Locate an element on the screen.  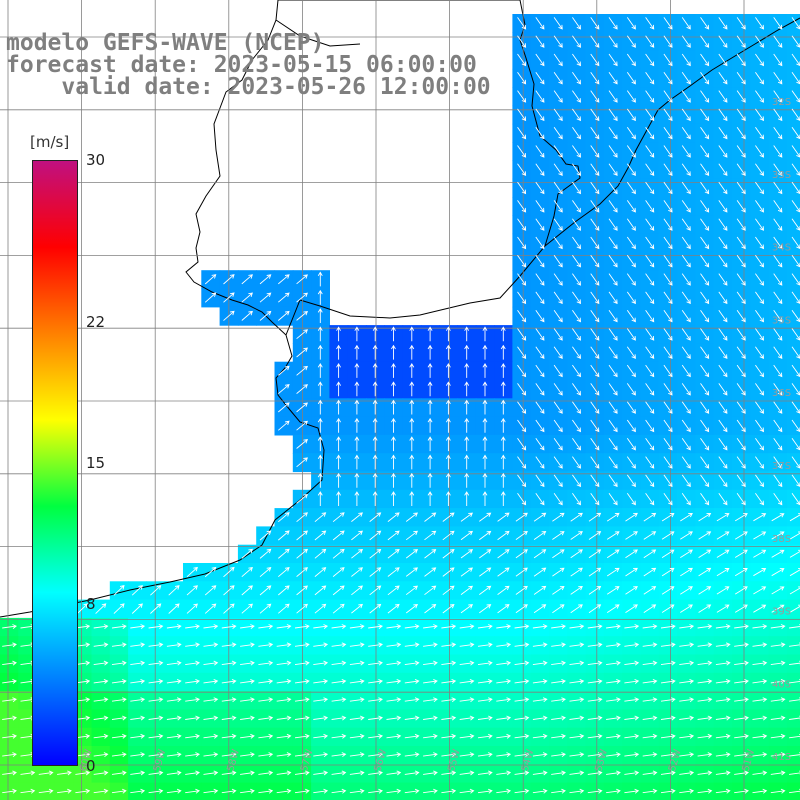
latitude-labels: 32S 33S 34S 35S 36S 37S 38S 39S 40S 41S is located at coordinates (781, 430).